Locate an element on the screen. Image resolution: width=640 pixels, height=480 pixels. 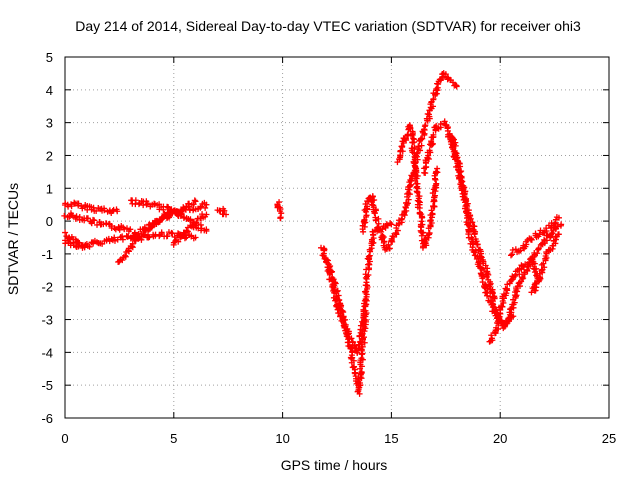
x-tick-label: 10 is located at coordinates (282, 438).